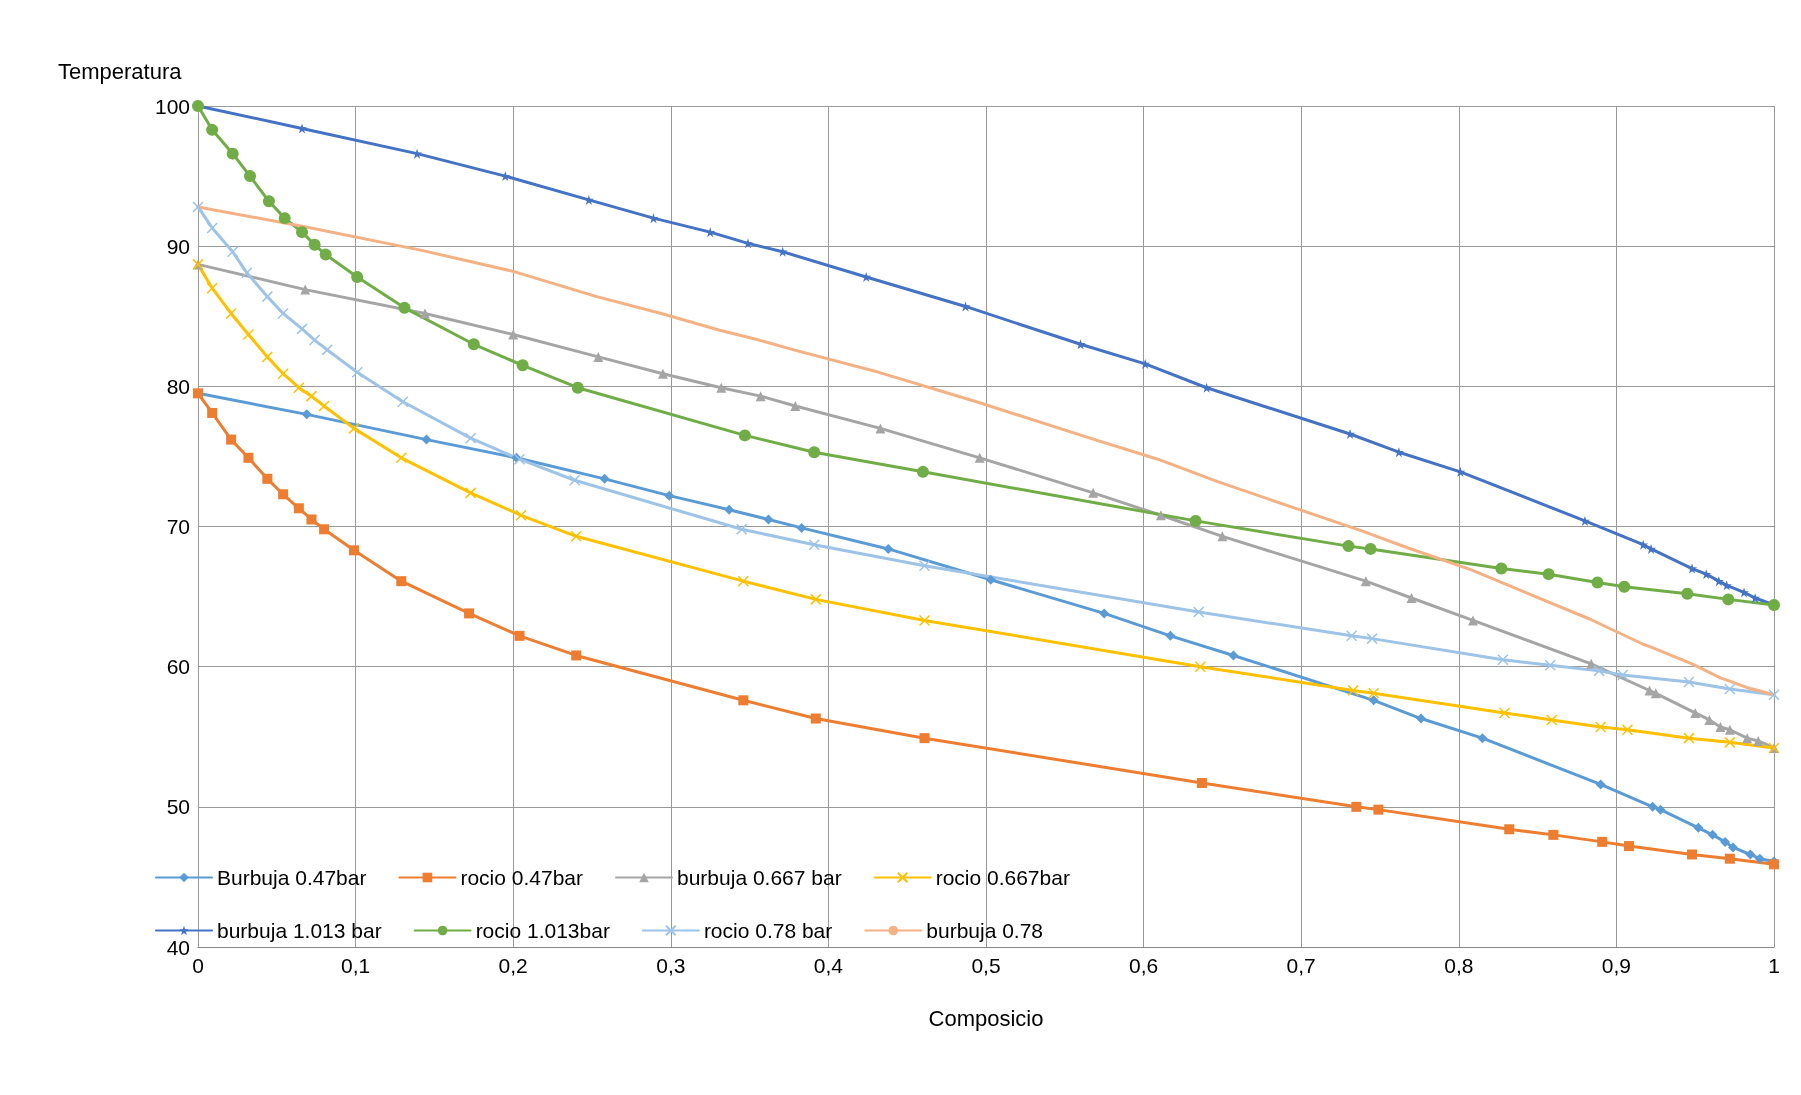 The image size is (1801, 1095). Describe the element at coordinates (172, 106) in the screenshot. I see `y-tick-label: 100` at that location.